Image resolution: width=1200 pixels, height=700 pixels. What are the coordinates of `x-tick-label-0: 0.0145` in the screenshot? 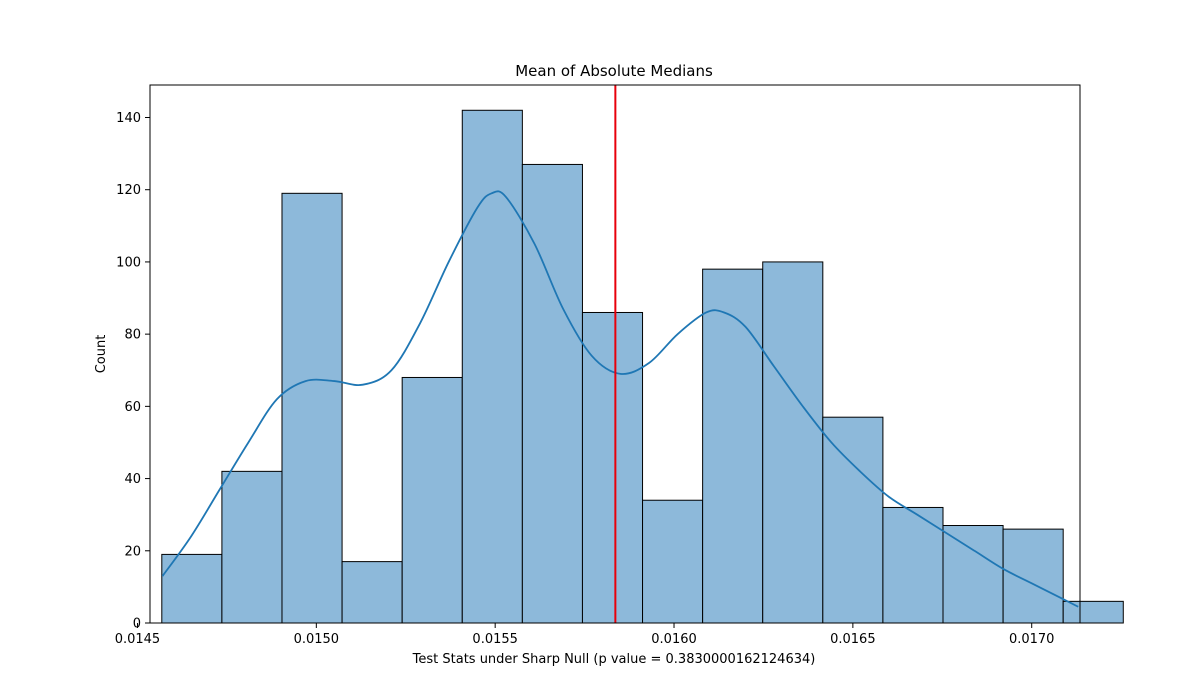 It's located at (138, 639).